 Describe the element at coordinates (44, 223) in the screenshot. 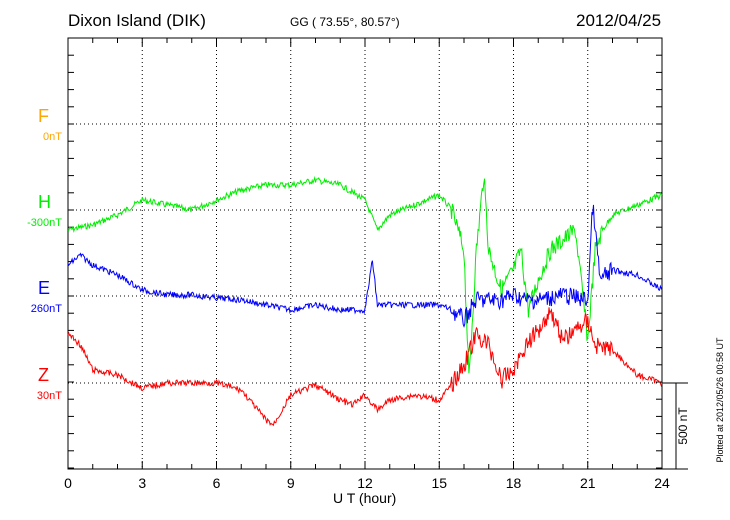

I see `baseline-label-H: -300nT` at that location.